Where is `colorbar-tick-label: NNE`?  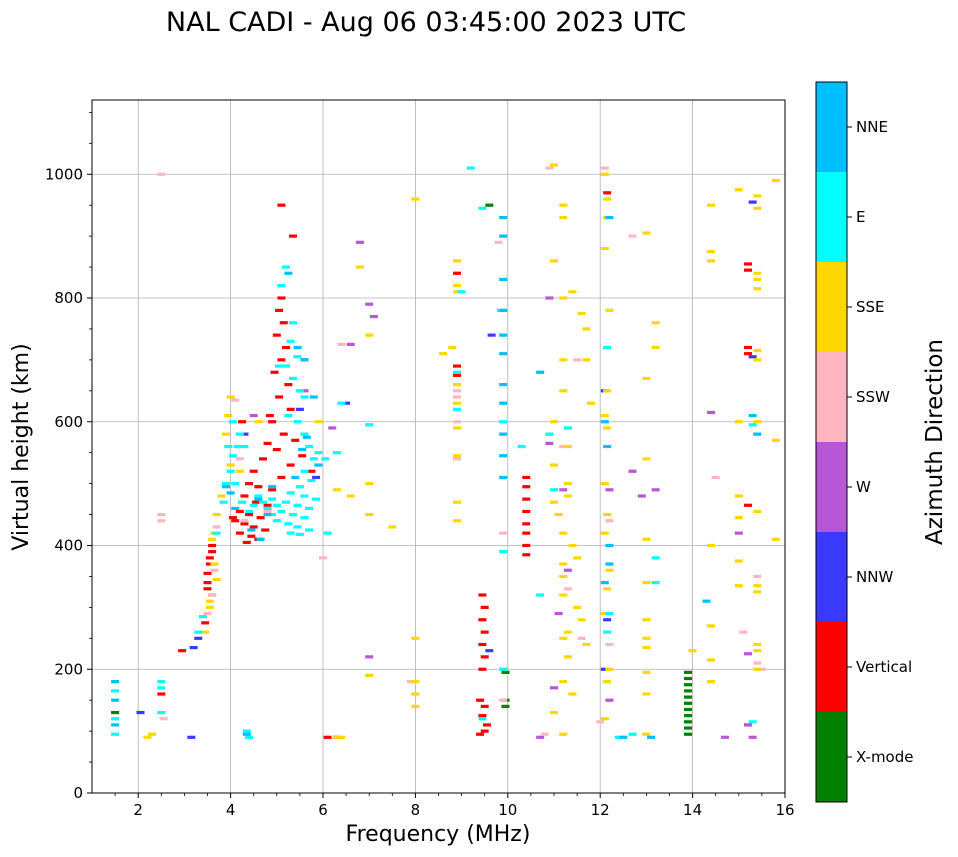
colorbar-tick-label: NNE is located at coordinates (872, 127).